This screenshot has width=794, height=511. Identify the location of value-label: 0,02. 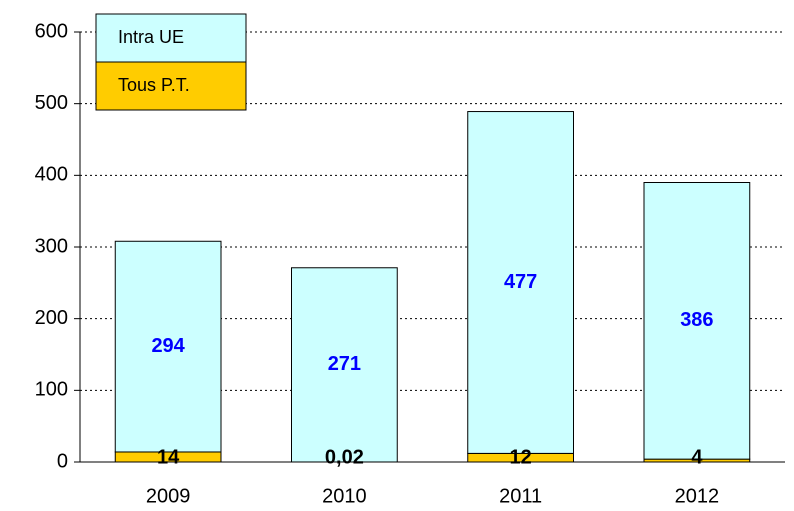
(344, 457).